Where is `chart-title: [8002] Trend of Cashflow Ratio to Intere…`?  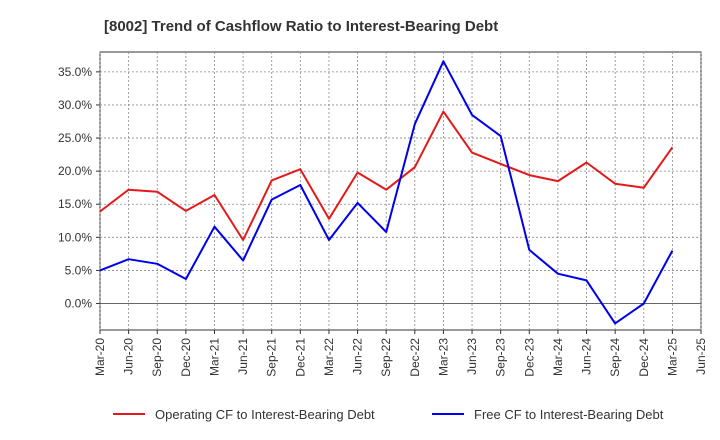
chart-title: [8002] Trend of Cashflow Ratio to Intere… is located at coordinates (301, 26).